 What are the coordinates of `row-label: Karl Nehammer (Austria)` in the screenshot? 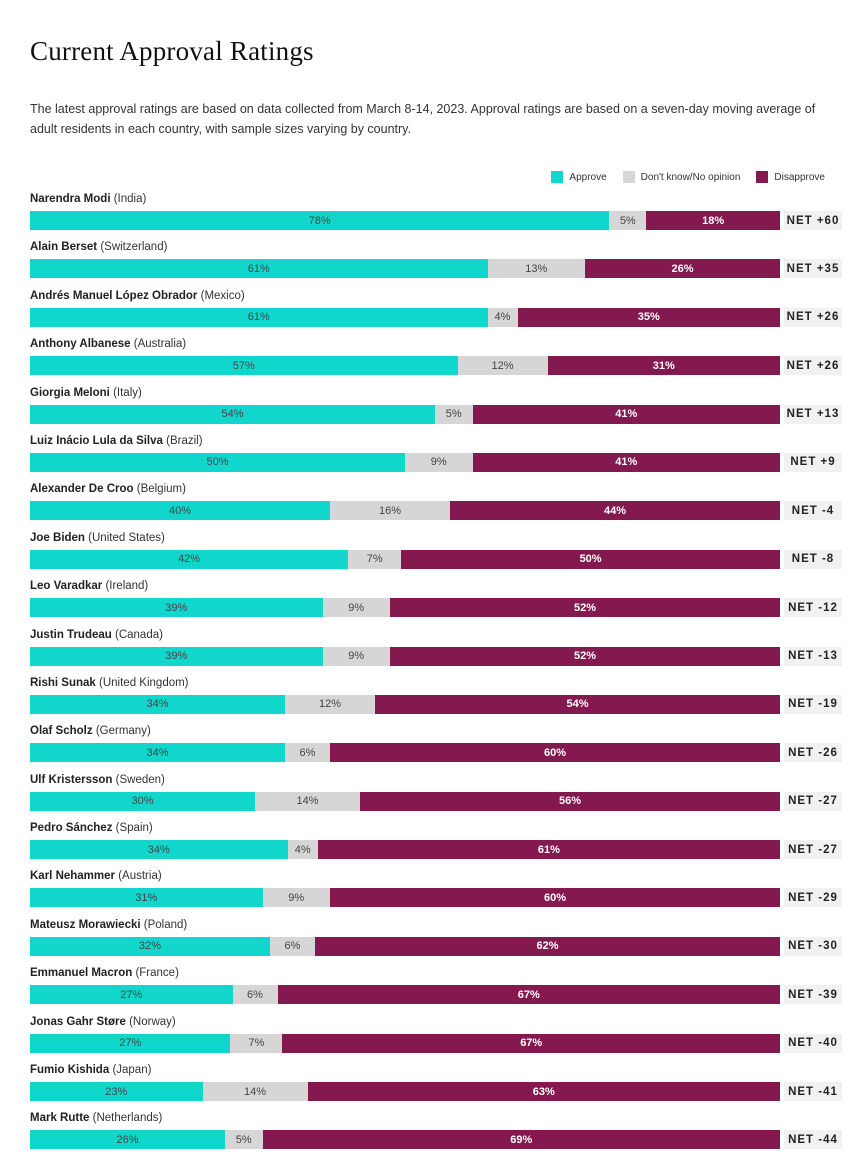 It's located at (96, 876).